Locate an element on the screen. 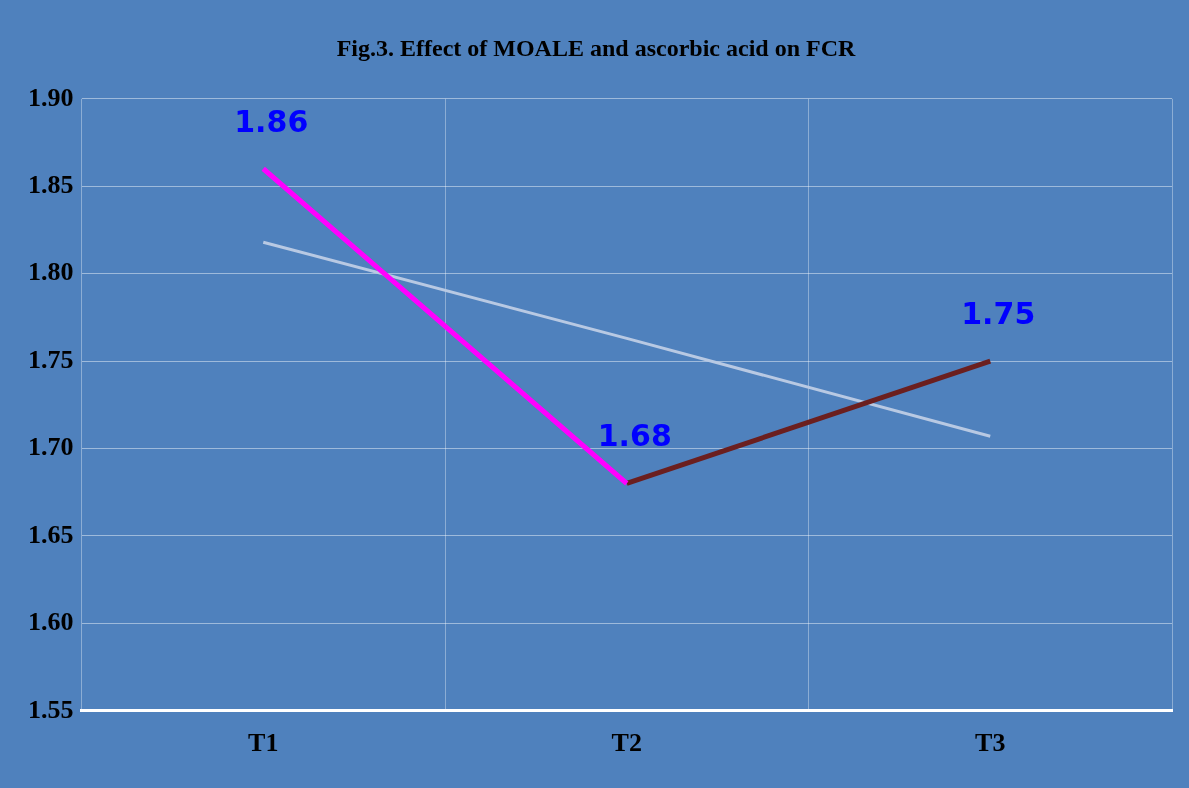 This screenshot has width=1189, height=788. y-tick-label: 1.85 is located at coordinates (51, 184).